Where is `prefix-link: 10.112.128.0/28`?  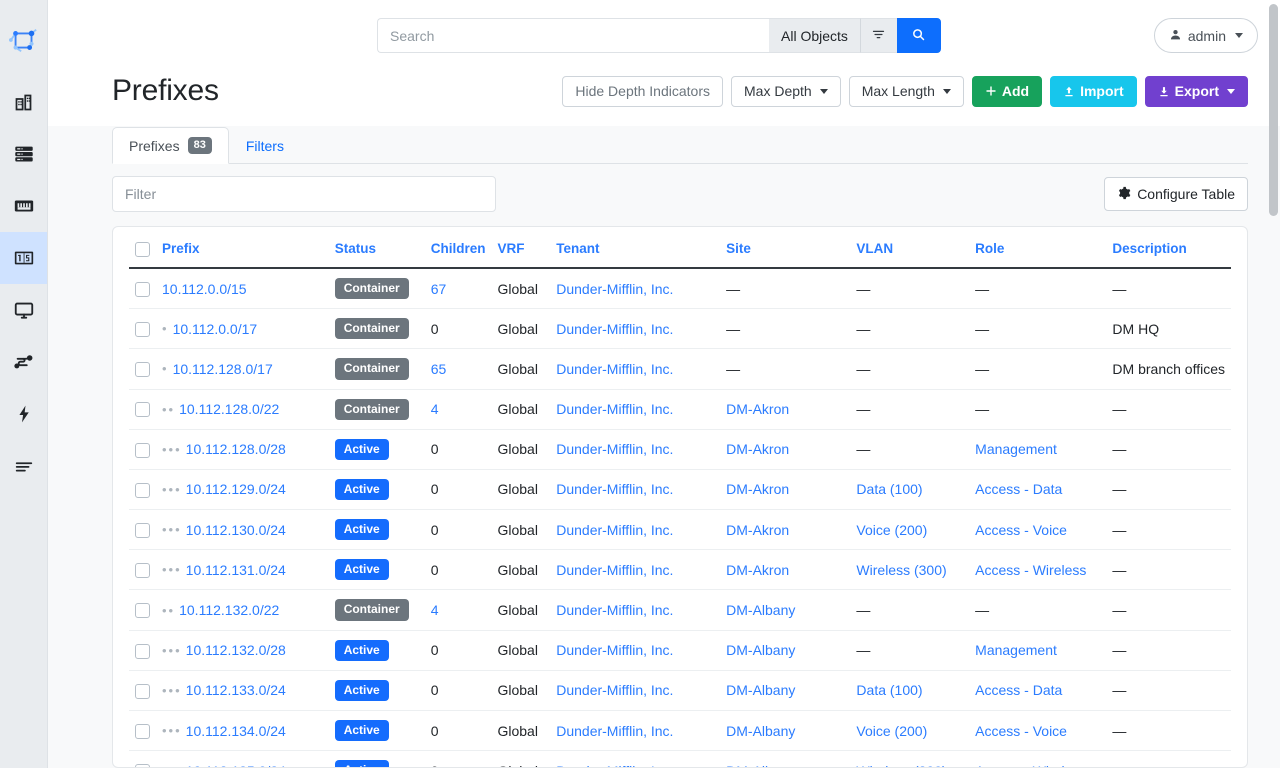
prefix-link: 10.112.128.0/28 is located at coordinates (235, 449).